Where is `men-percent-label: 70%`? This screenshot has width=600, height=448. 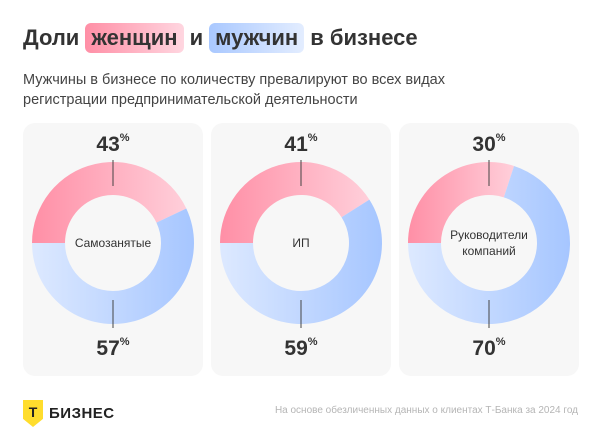
men-percent-label: 70% is located at coordinates (489, 348).